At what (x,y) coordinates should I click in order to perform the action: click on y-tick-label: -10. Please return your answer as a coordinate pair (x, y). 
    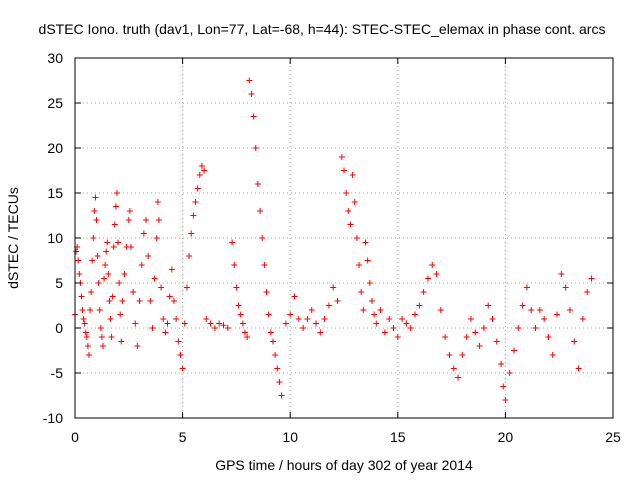
    Looking at the image, I should click on (53, 418).